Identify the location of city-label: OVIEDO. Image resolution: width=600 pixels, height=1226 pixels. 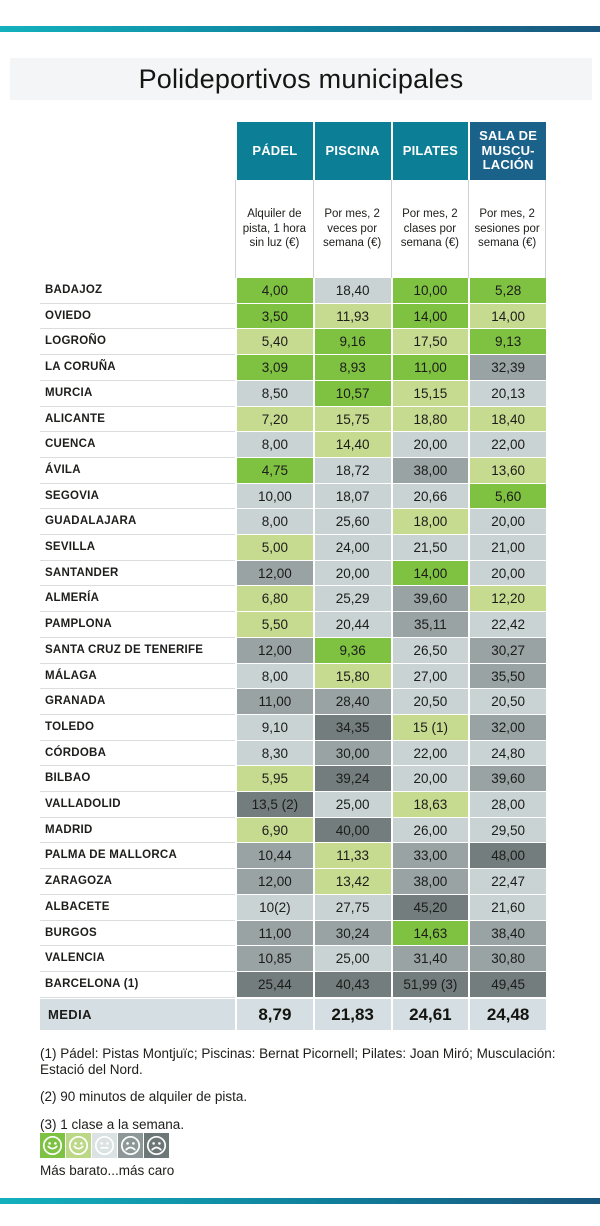
(137, 316).